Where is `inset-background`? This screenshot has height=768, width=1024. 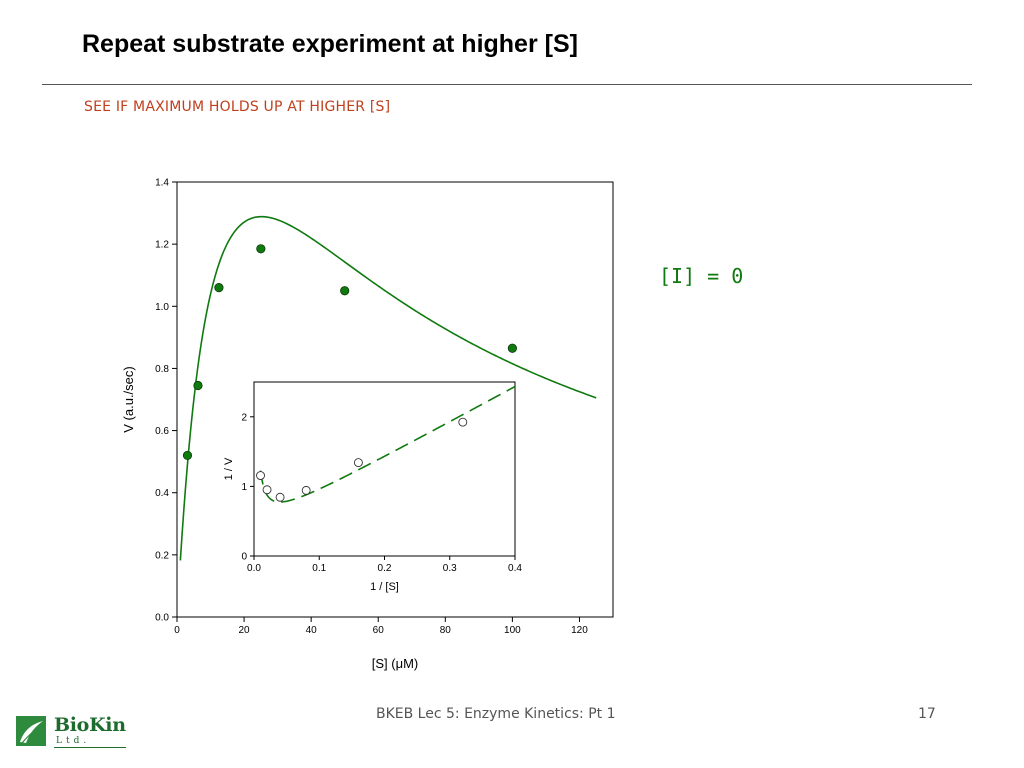 inset-background is located at coordinates (384, 469).